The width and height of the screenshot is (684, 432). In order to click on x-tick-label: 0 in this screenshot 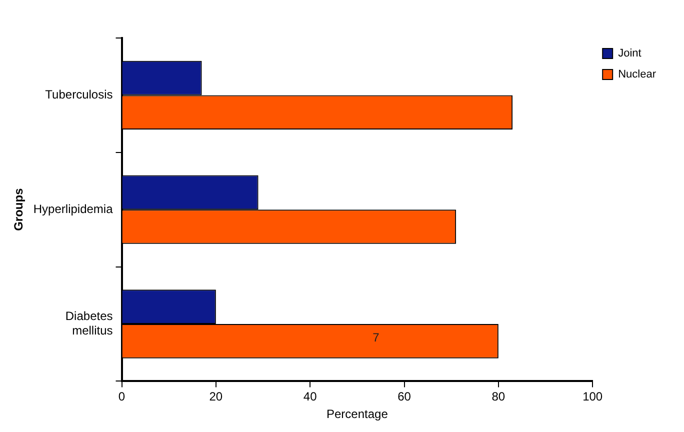, I will do `click(122, 397)`.